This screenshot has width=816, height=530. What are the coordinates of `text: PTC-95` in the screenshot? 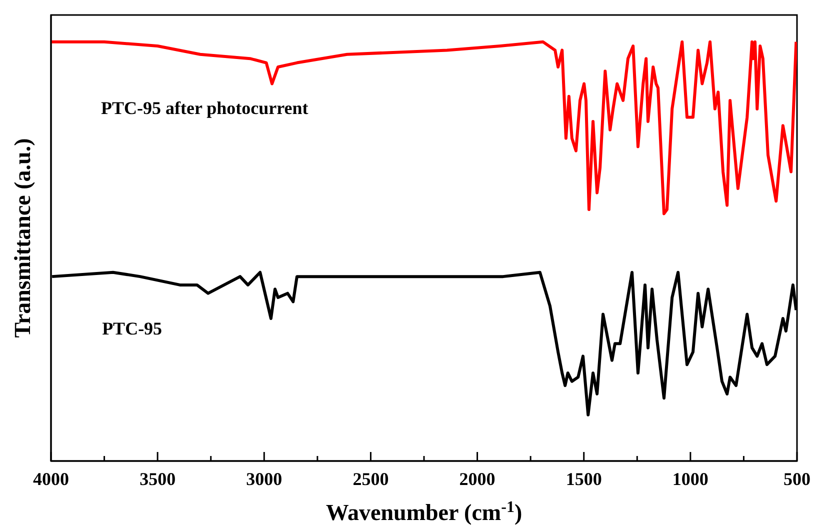 It's located at (132, 328).